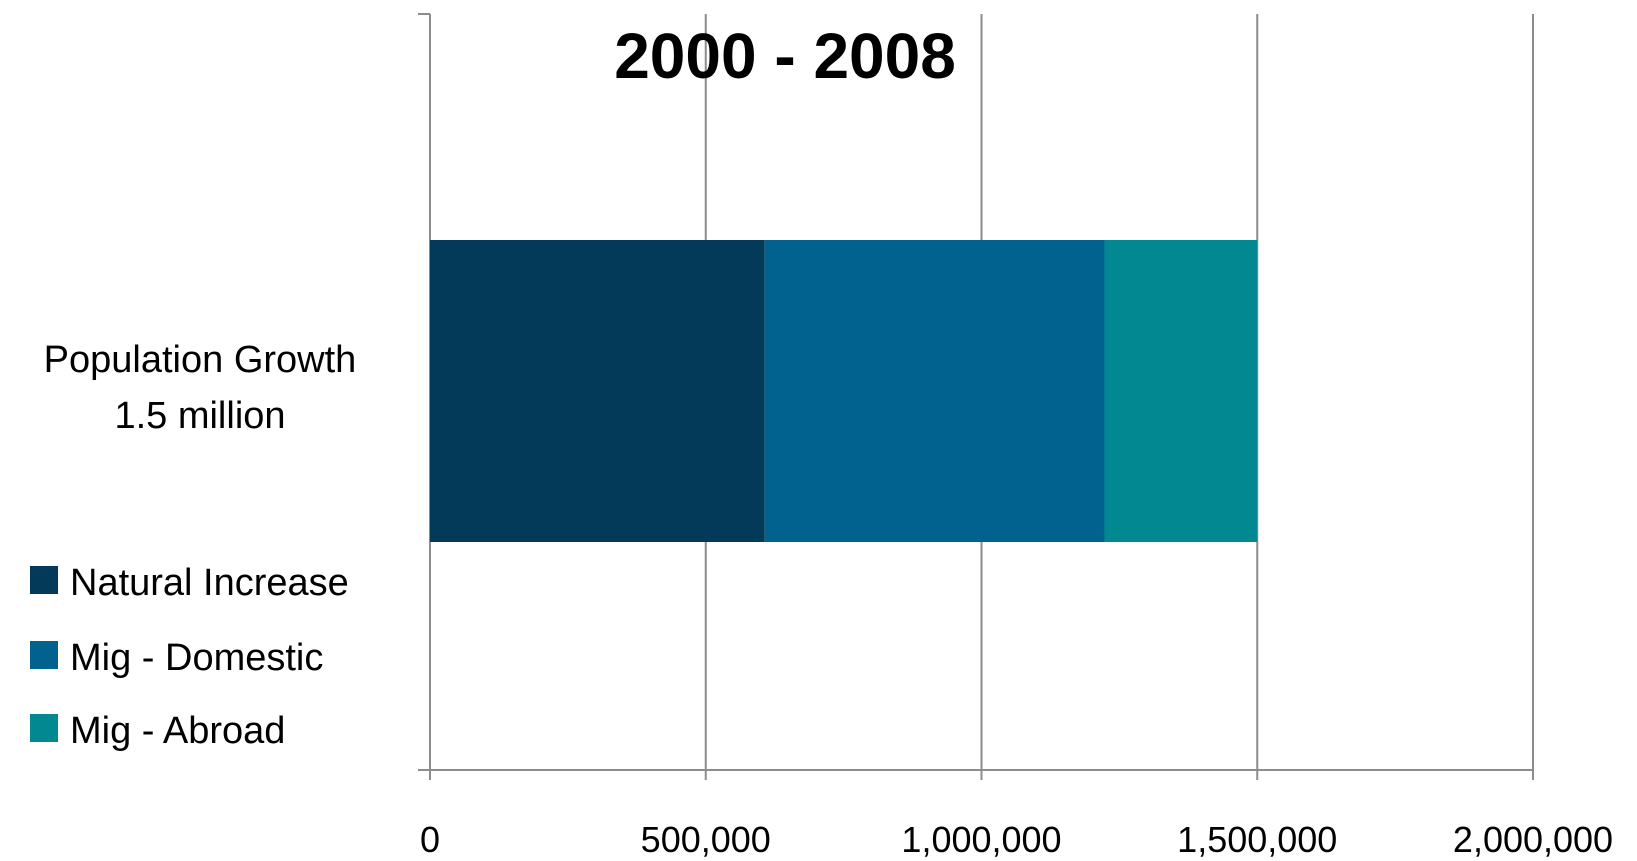  I want to click on category-label-line-1: Population Growth, so click(200, 360).